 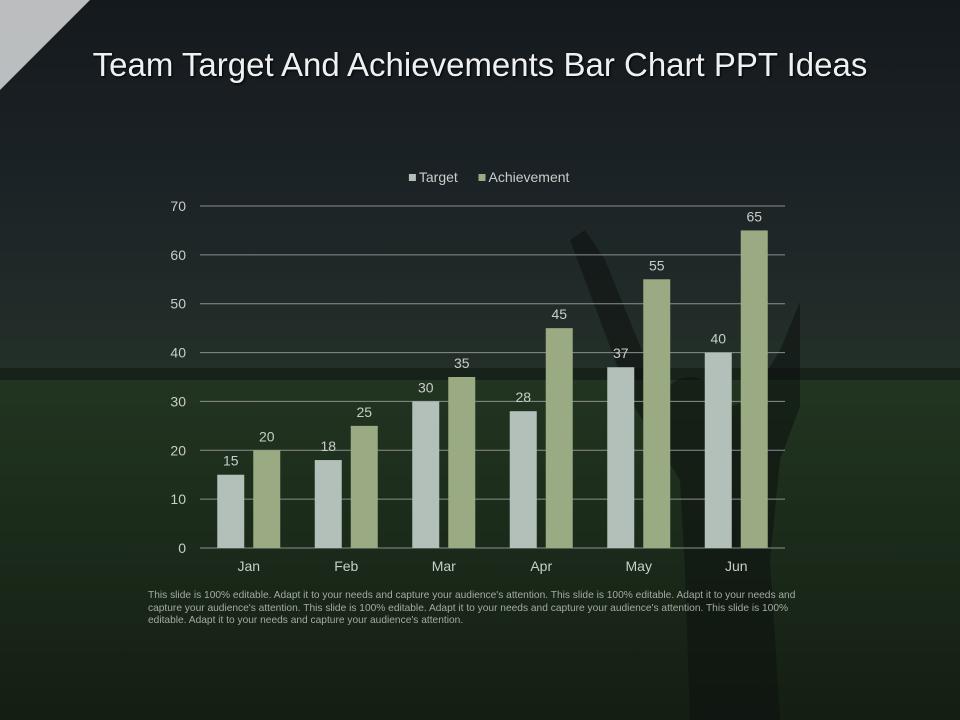 I want to click on legend-label-target: Target, so click(x=438, y=177).